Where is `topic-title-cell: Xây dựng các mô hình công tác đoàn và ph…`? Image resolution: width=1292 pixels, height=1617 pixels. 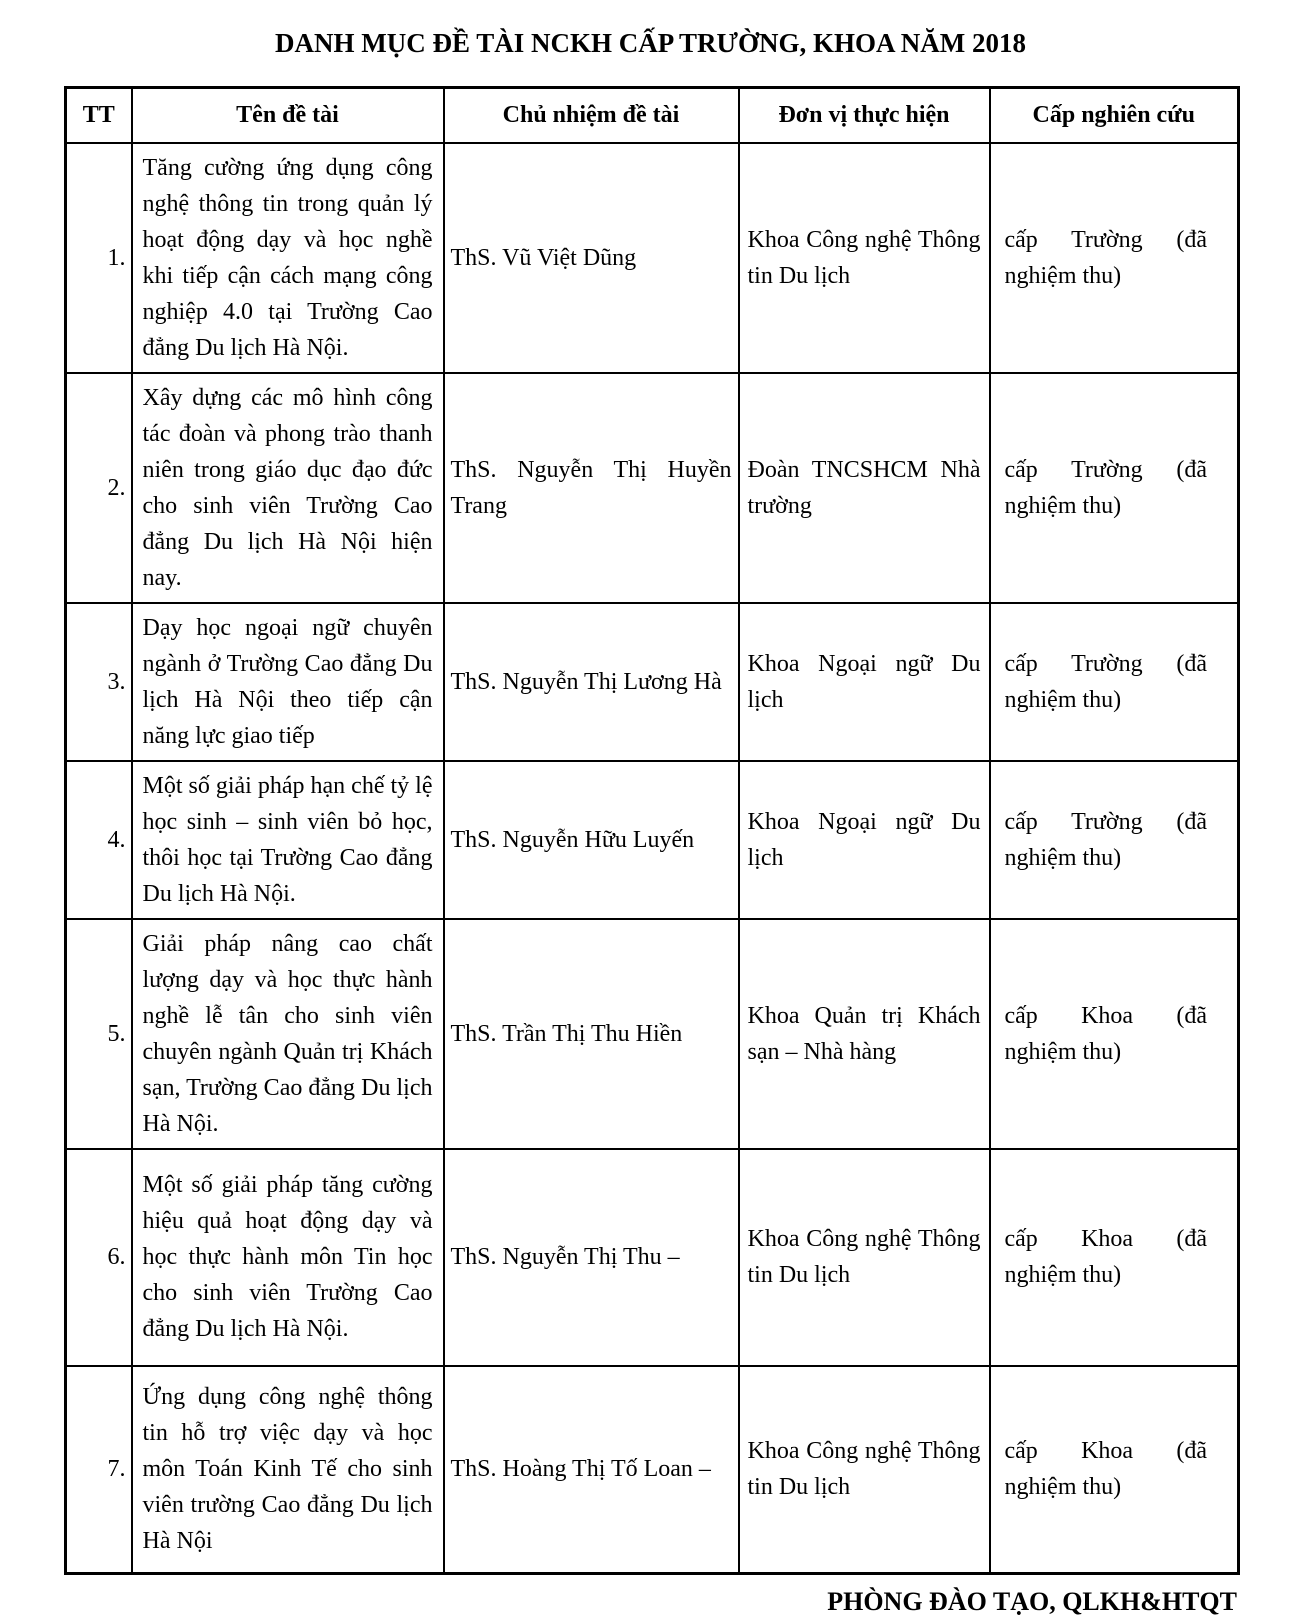 topic-title-cell: Xây dựng các mô hình công tác đoàn và ph… is located at coordinates (287, 487).